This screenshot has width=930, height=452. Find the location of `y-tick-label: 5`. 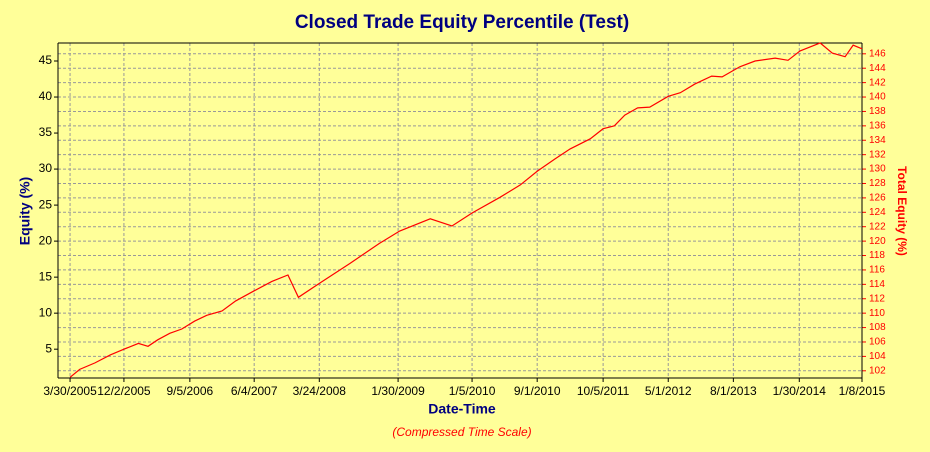

y-tick-label: 5 is located at coordinates (48, 348).